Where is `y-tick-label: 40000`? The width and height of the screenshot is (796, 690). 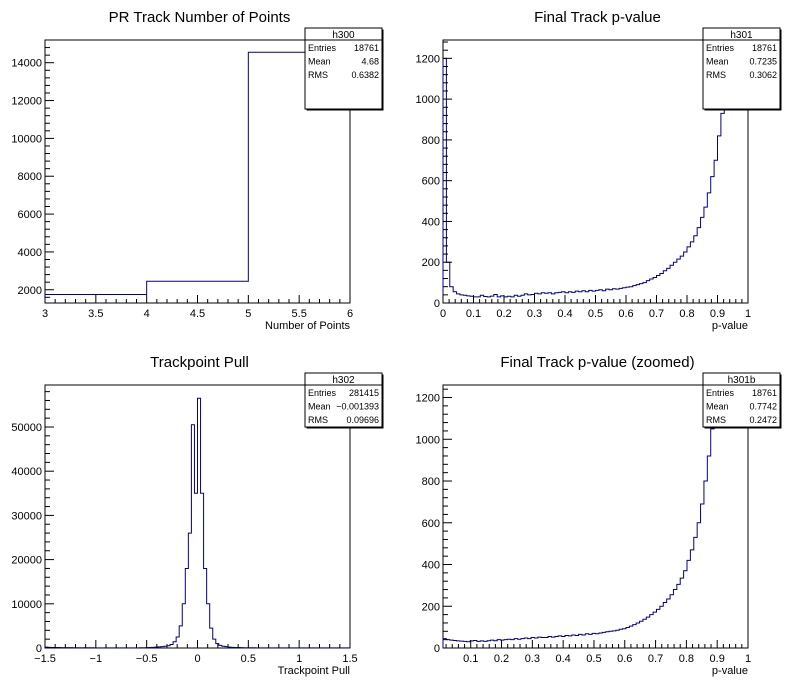
y-tick-label: 40000 is located at coordinates (26, 472).